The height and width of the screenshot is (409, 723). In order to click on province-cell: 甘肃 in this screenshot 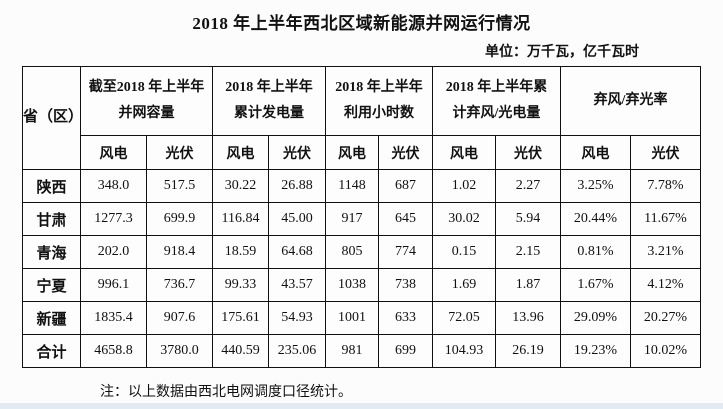, I will do `click(51, 219)`.